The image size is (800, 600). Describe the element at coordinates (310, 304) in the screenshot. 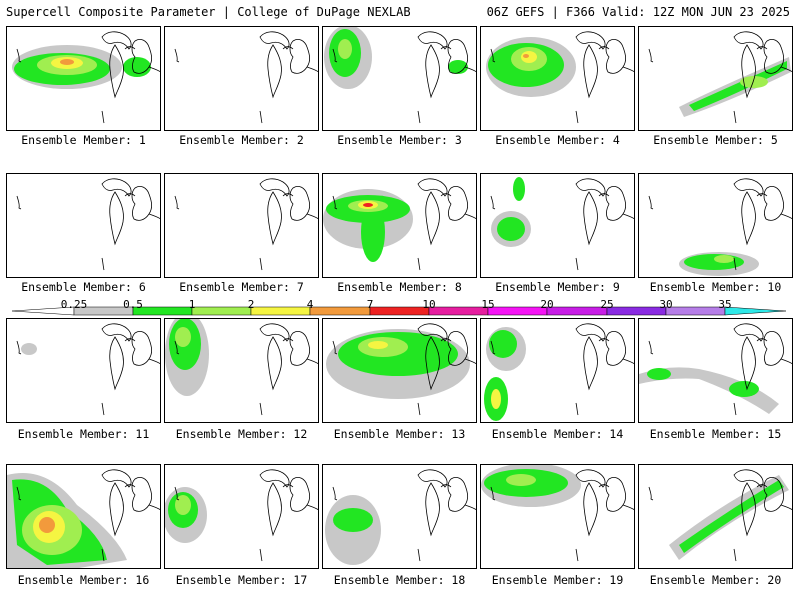

I see `colorbar-tick-label: 4` at that location.